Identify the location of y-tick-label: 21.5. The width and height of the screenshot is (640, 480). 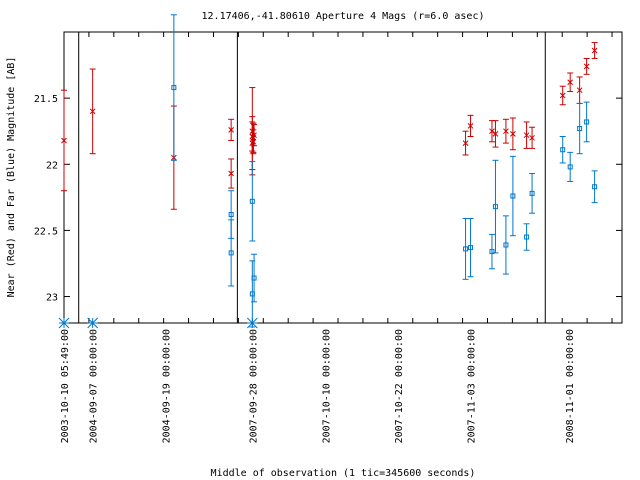
(46, 99).